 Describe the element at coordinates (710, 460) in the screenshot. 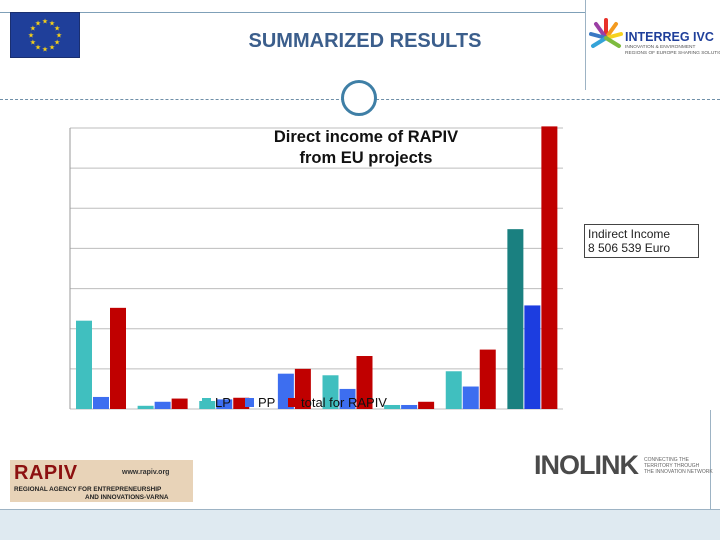

I see `footer-vertical-line` at that location.